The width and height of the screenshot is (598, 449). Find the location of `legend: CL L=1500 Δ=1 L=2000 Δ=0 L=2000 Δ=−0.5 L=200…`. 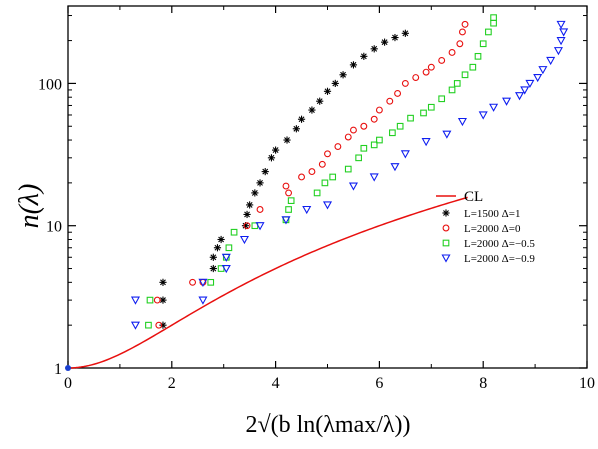

legend: CL L=1500 Δ=1 L=2000 Δ=0 L=2000 Δ=−0.5 L=200… is located at coordinates (485, 227).